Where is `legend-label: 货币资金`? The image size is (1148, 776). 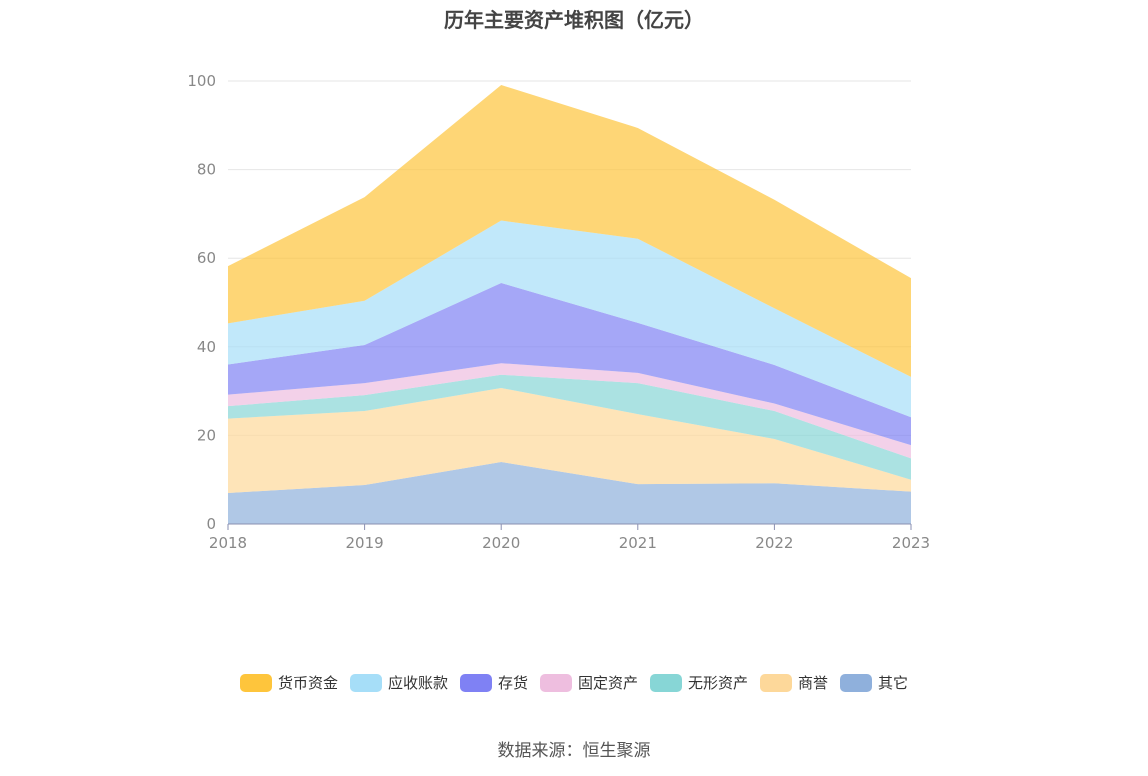
legend-label: 货币资金 is located at coordinates (307, 683).